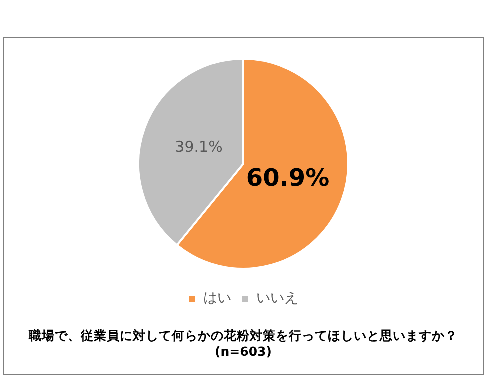 The height and width of the screenshot is (379, 489). I want to click on legend-label: いいえ, so click(277, 298).